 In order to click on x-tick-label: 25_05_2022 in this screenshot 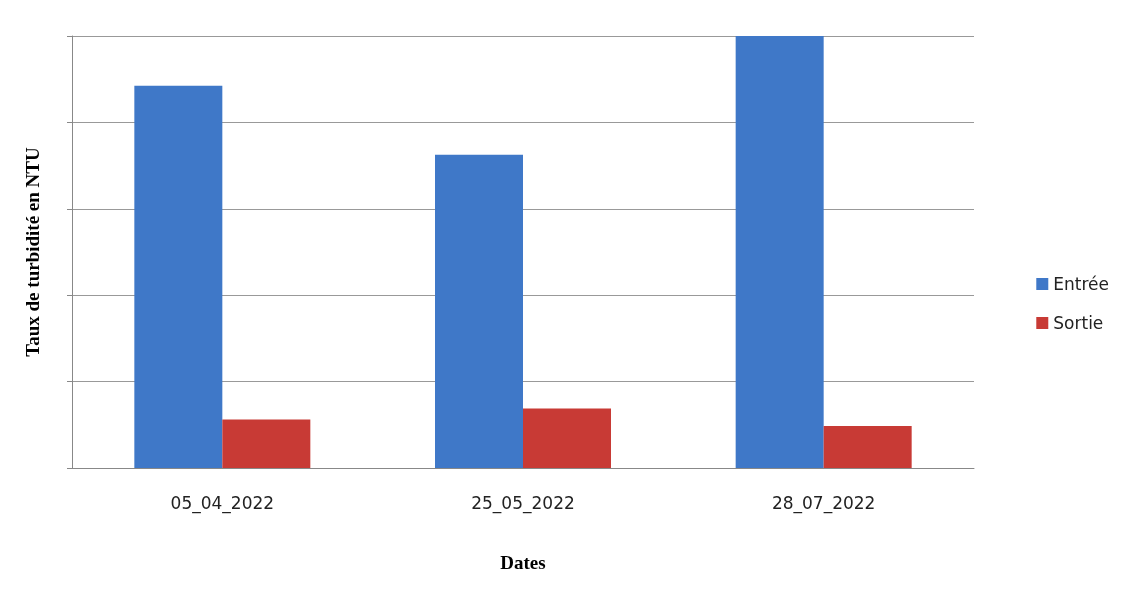, I will do `click(523, 503)`.